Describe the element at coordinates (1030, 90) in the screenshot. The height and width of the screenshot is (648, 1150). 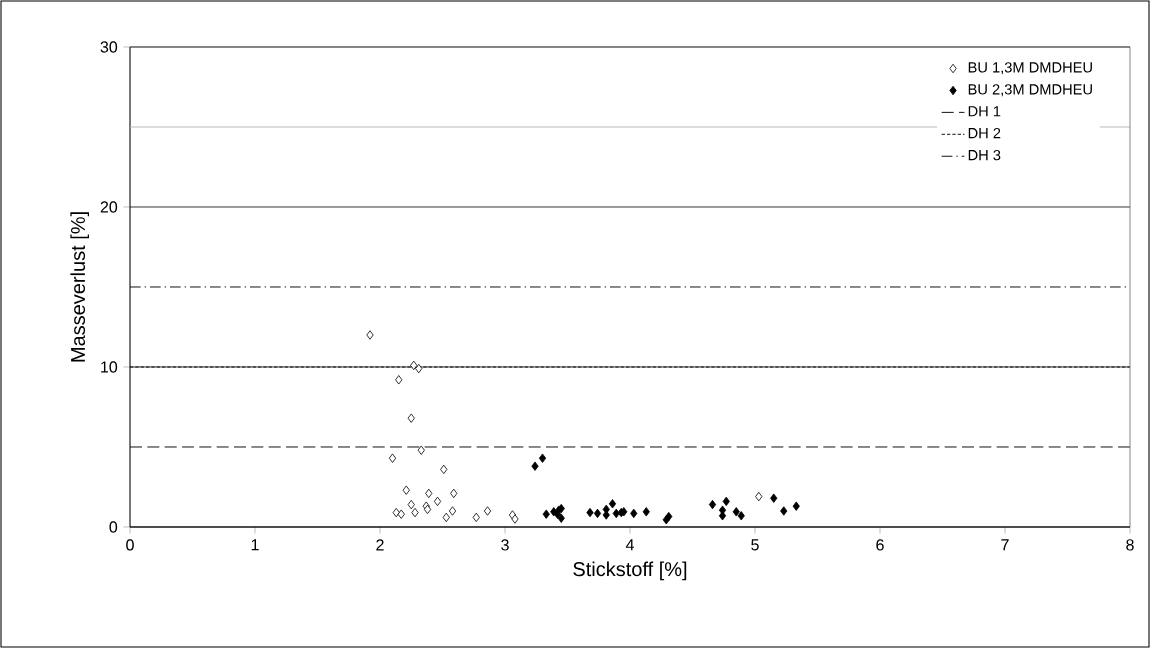
I see `legend-label: BU 2,3M DMDHEU` at that location.